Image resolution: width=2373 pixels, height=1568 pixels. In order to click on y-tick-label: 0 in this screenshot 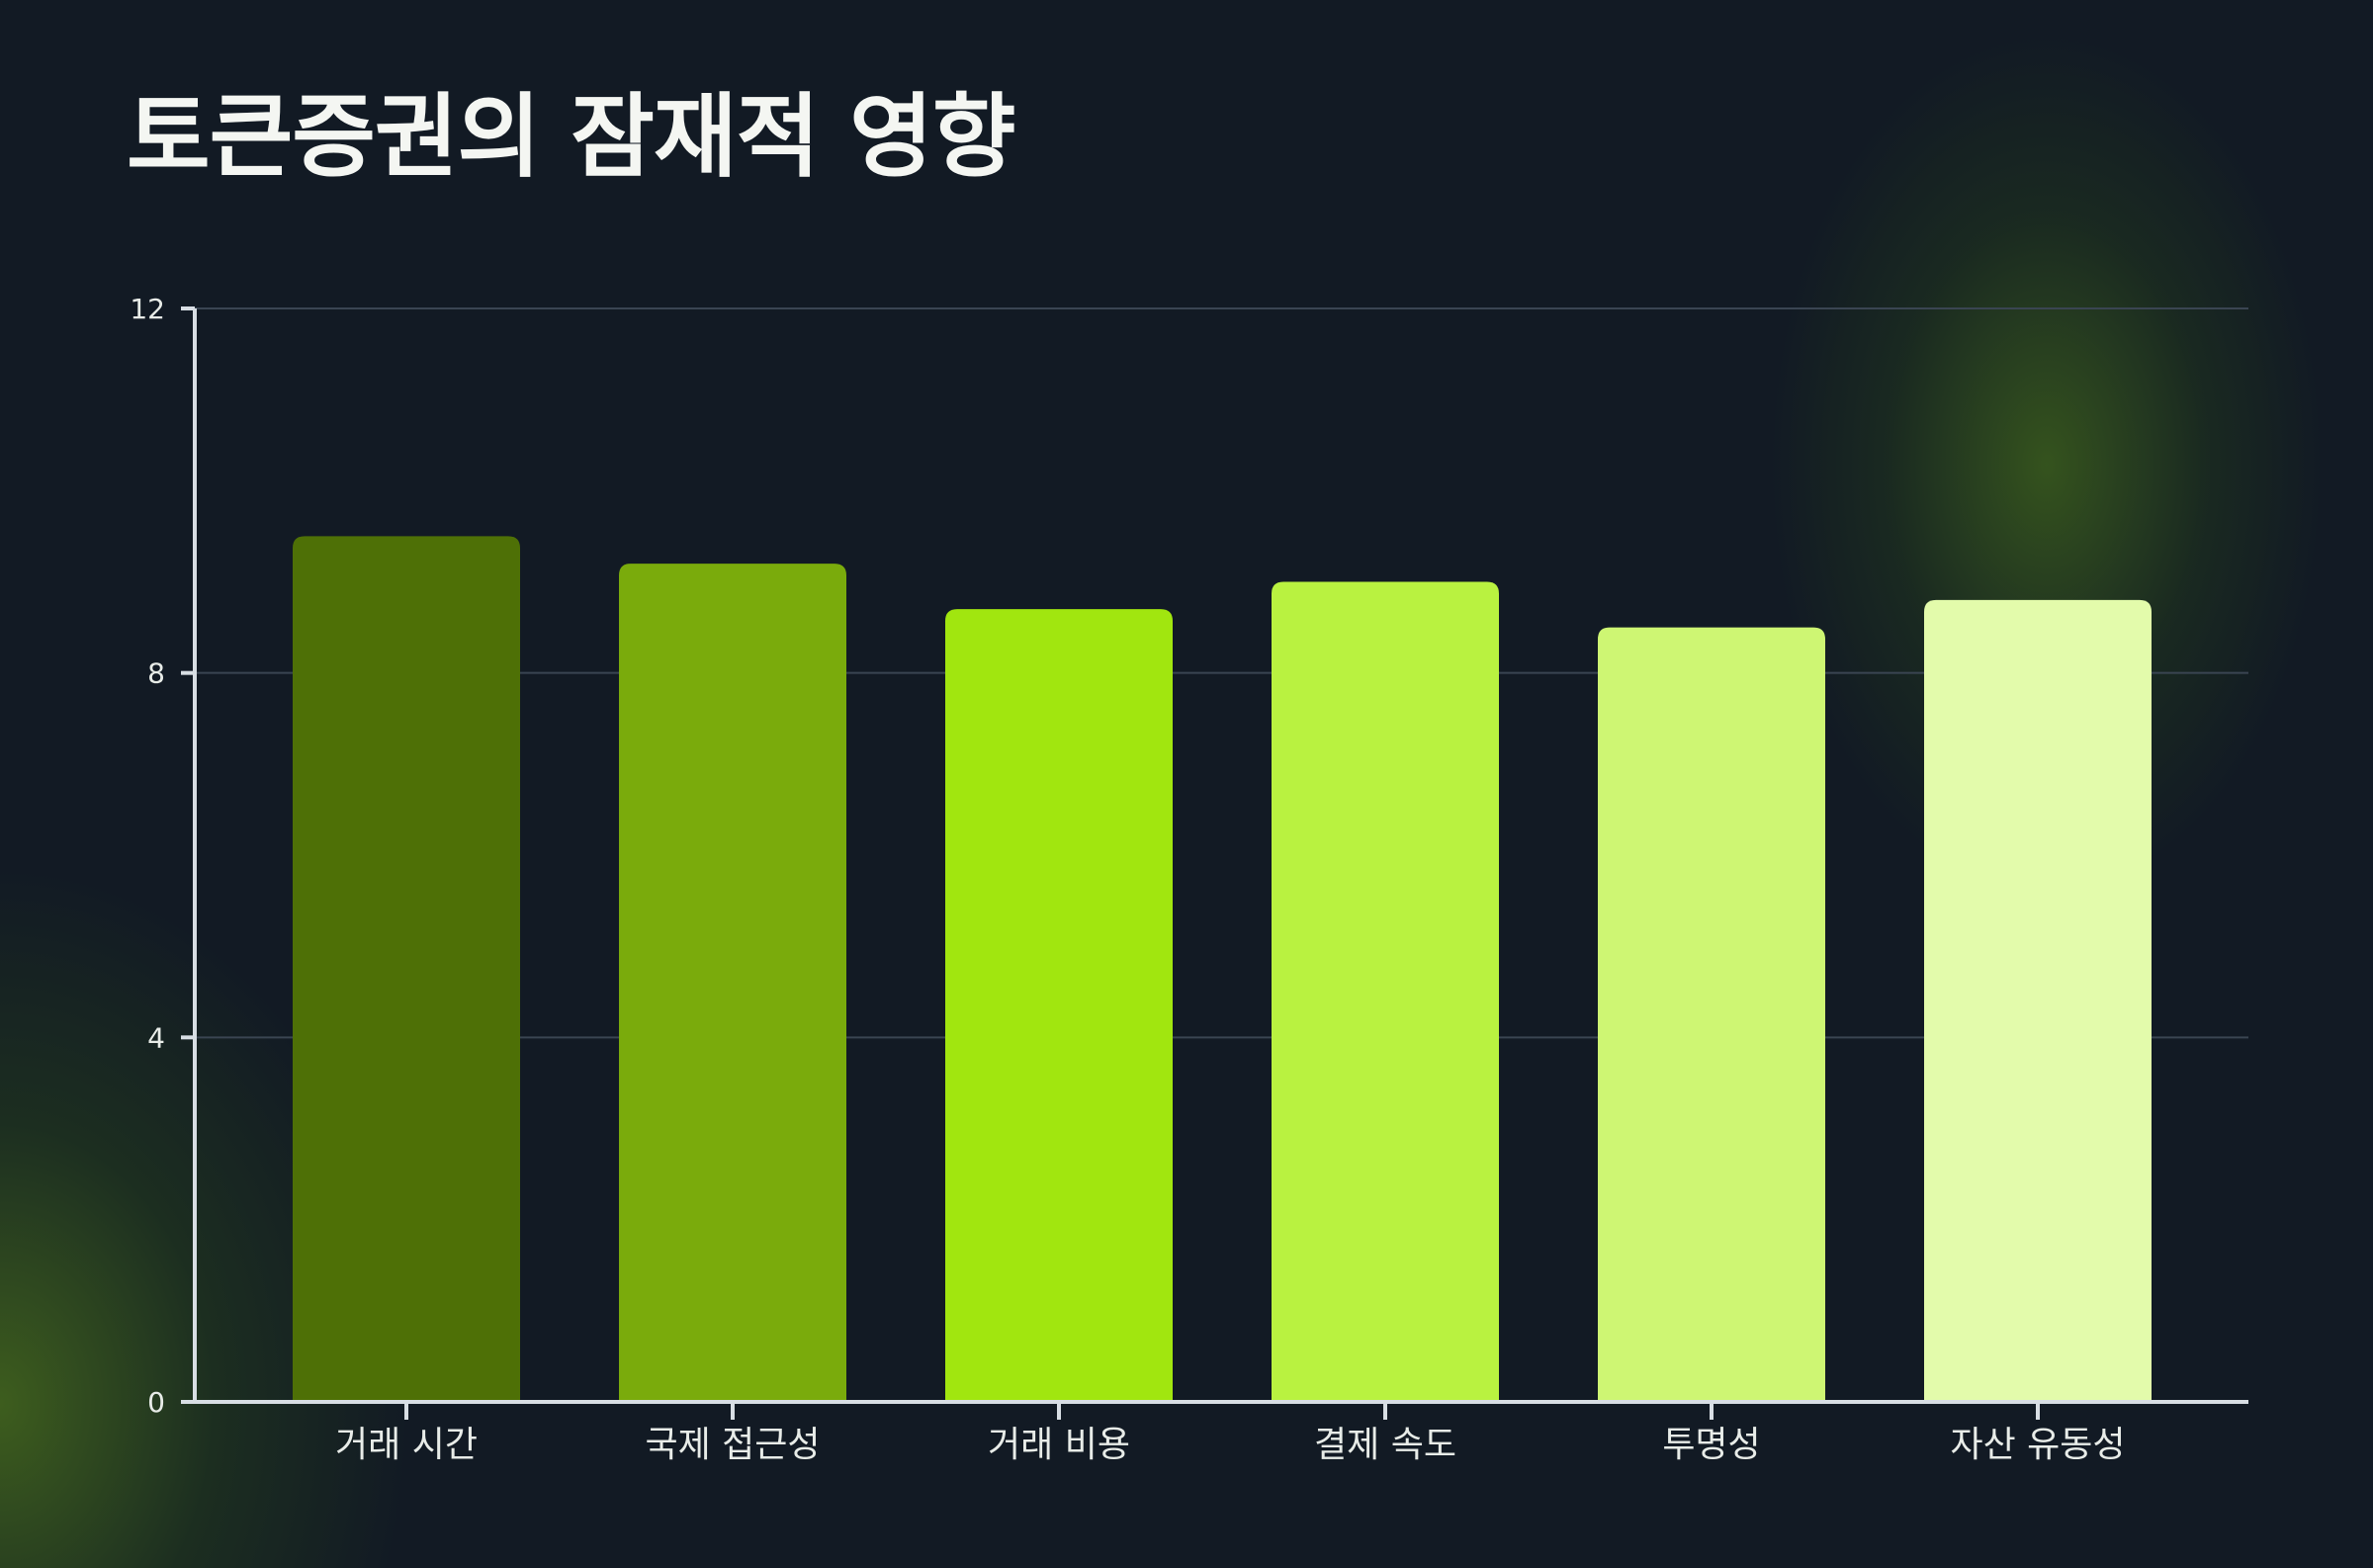, I will do `click(156, 1402)`.